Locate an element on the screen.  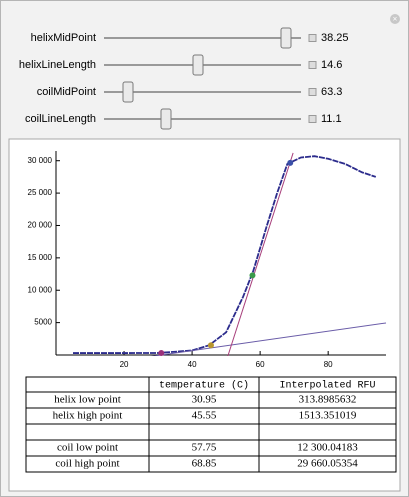
y-tick-label: 5000 is located at coordinates (43, 322).